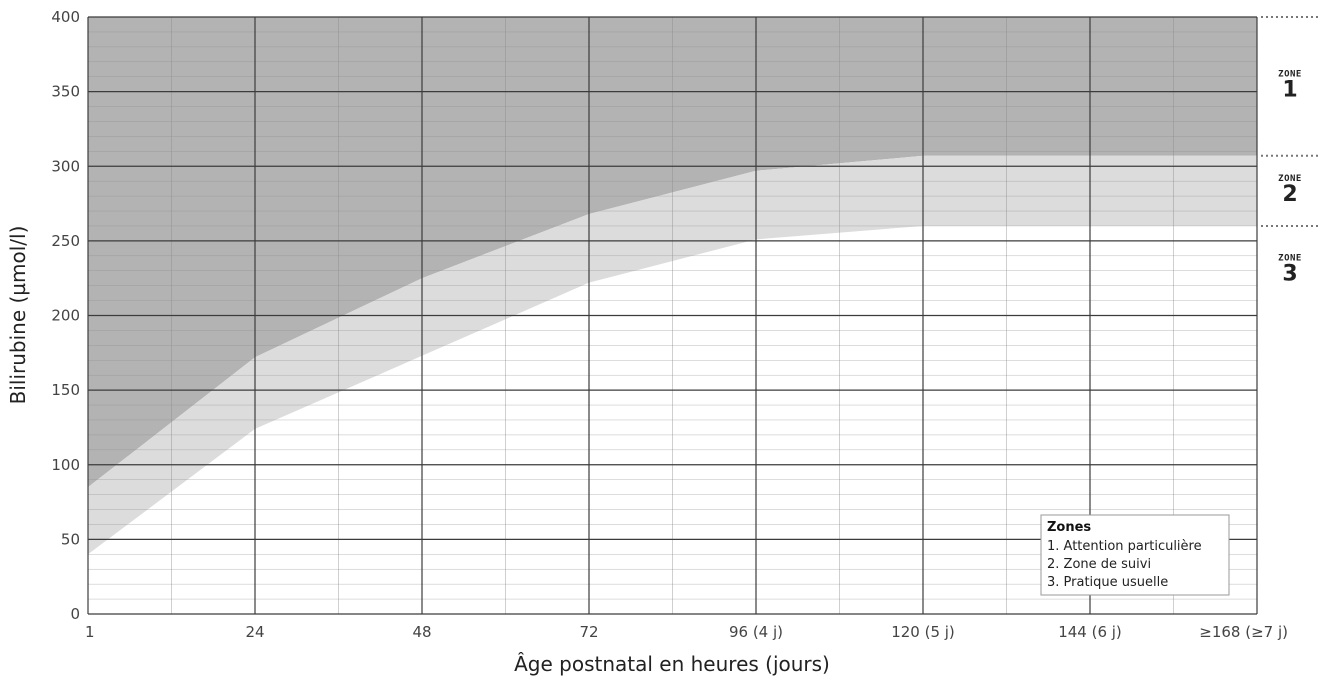  Describe the element at coordinates (1107, 582) in the screenshot. I see `legend-item-3: 3. Pratique usuelle` at that location.